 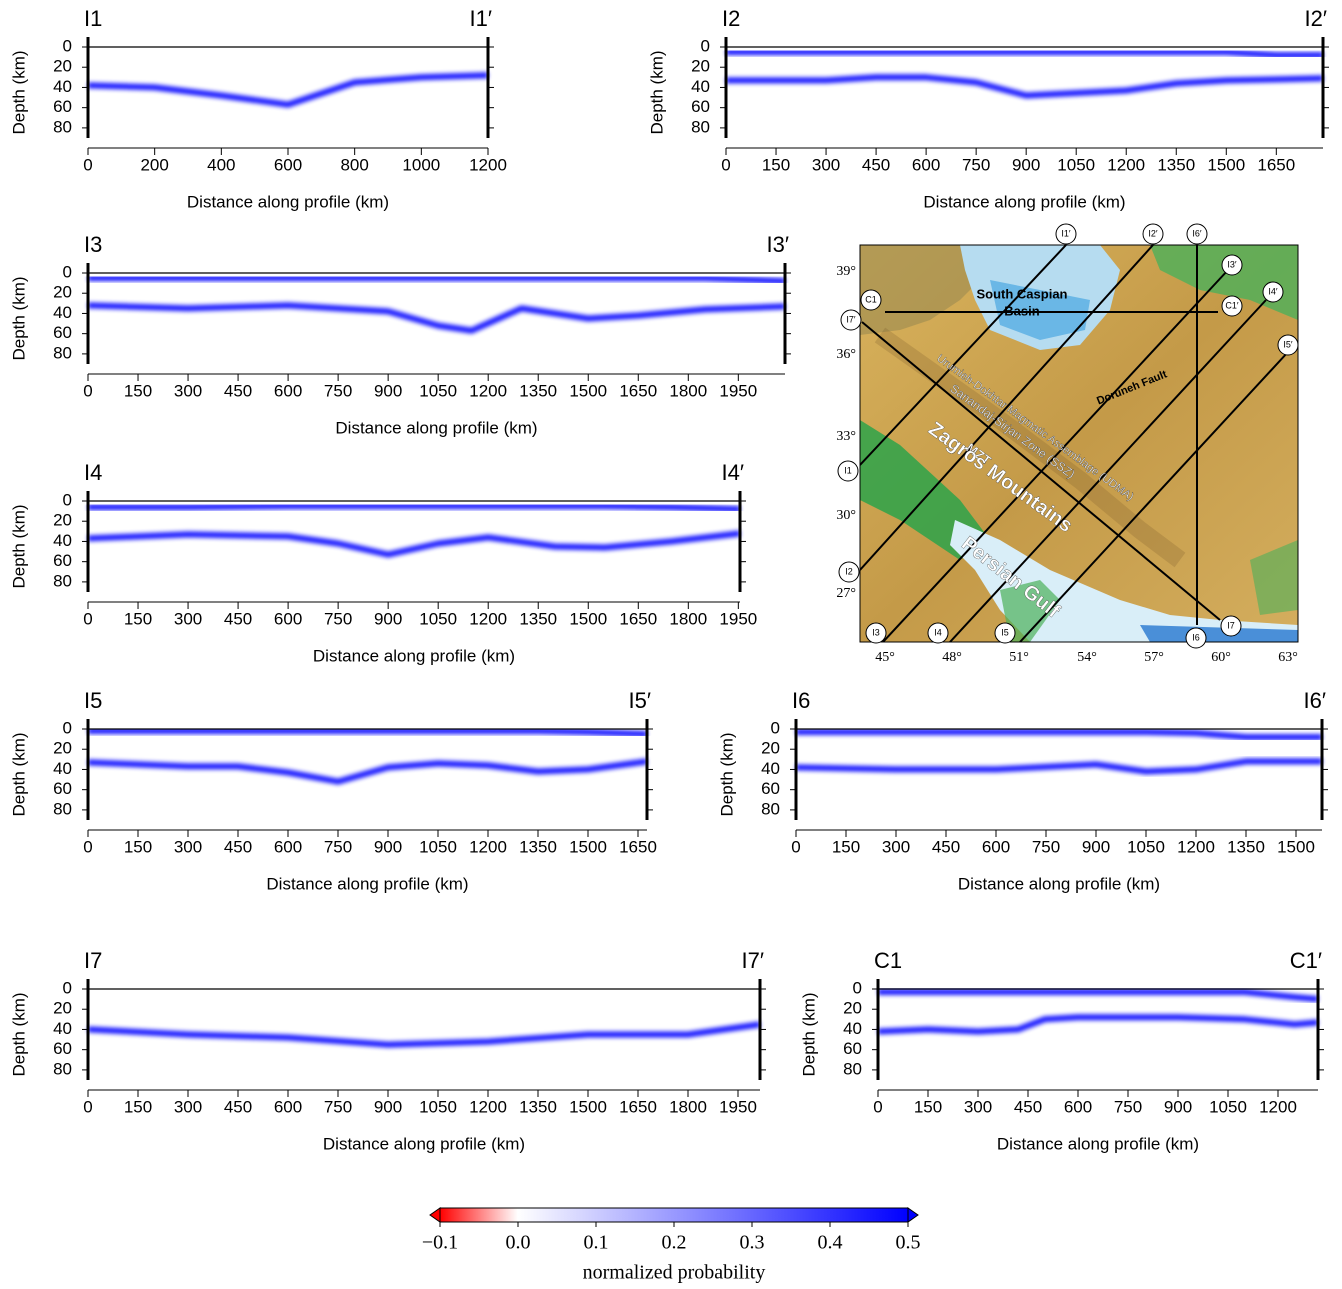 I want to click on x-tick-label: 1800, so click(x=688, y=618).